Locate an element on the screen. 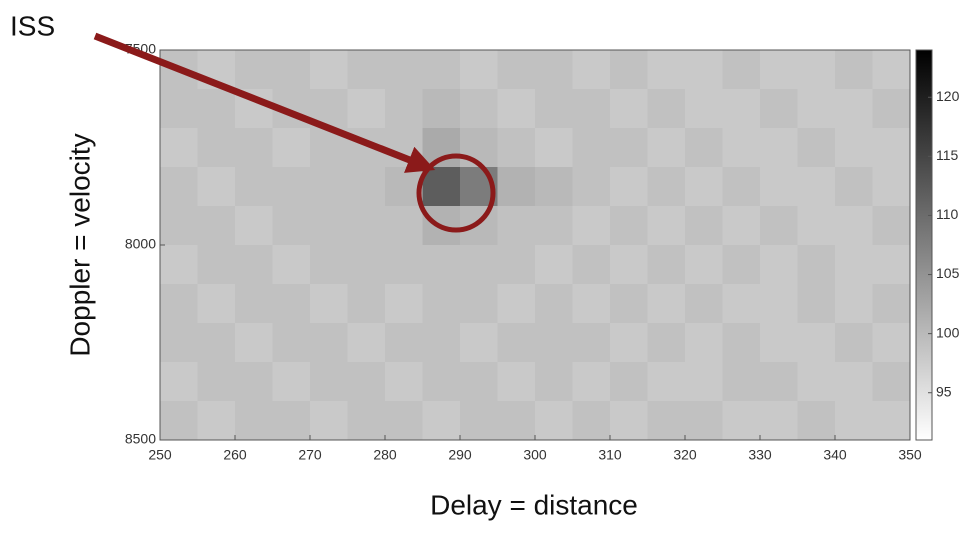 The width and height of the screenshot is (967, 533). x-tick-label: 350 is located at coordinates (910, 455).